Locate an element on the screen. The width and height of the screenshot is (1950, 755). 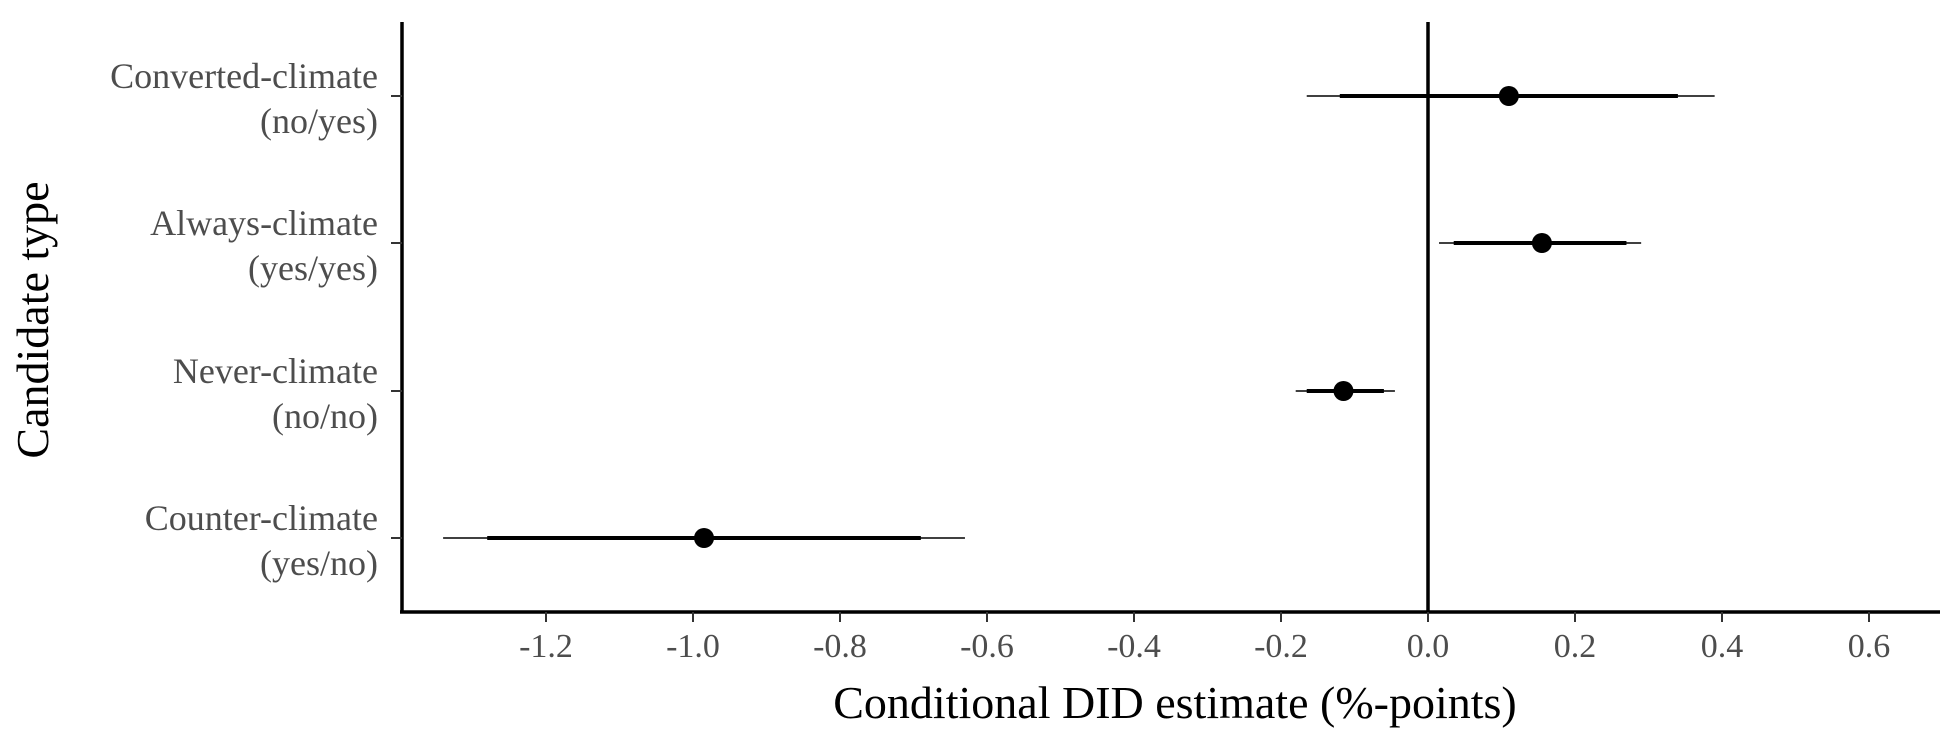
y-tick-label: (yes/yes) is located at coordinates (313, 268).